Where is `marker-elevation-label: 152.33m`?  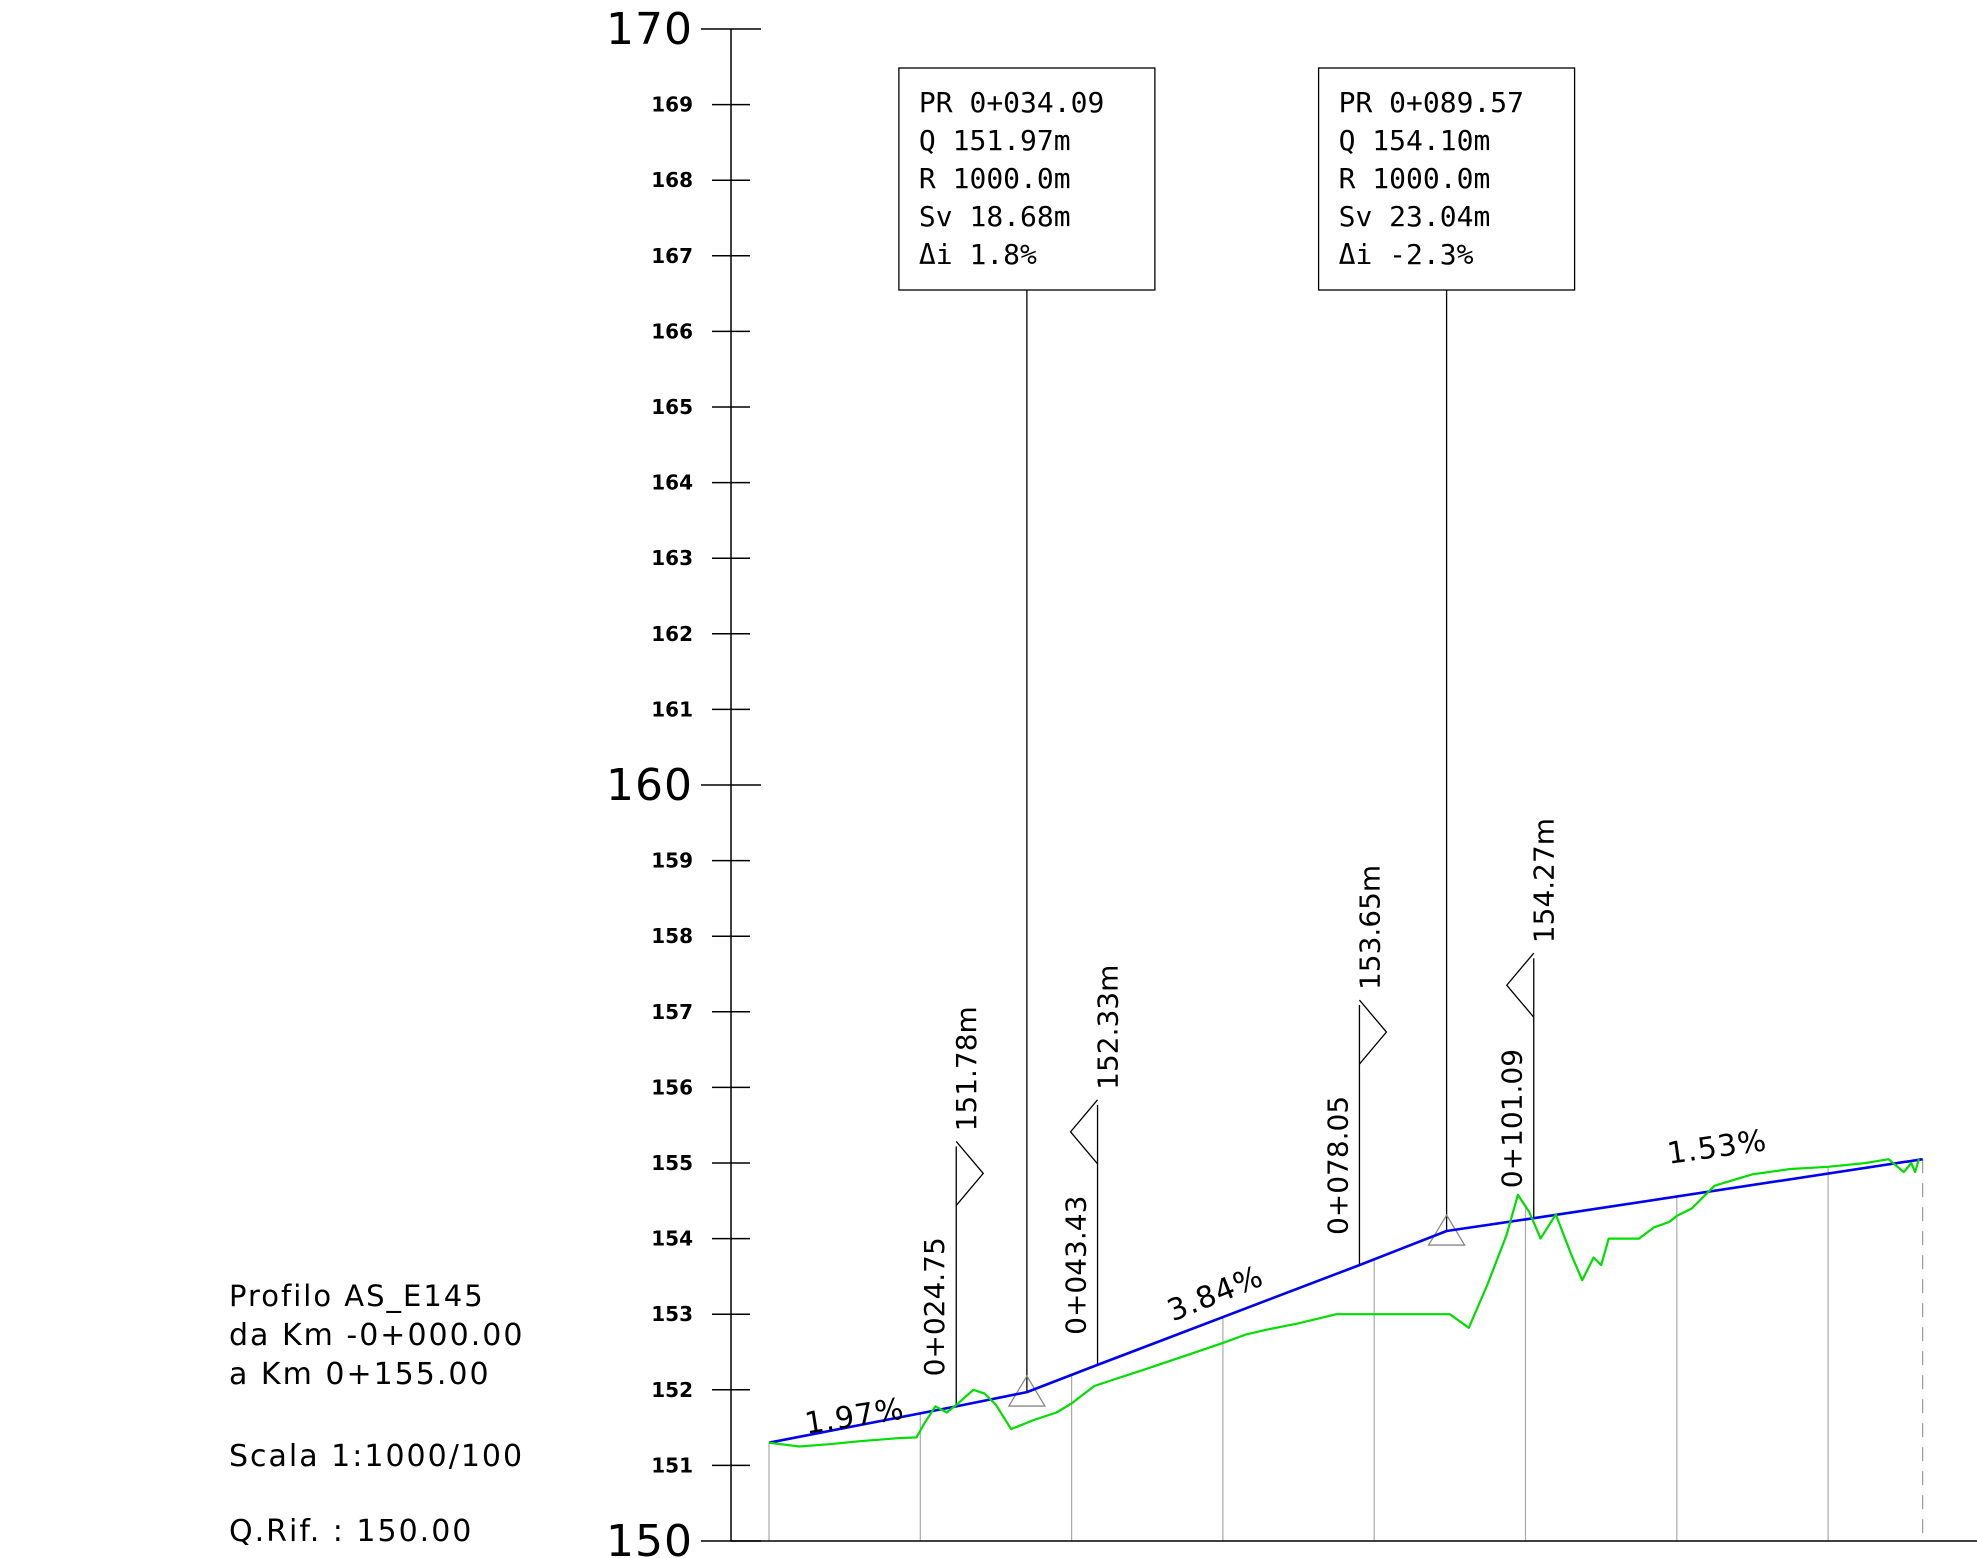
marker-elevation-label: 152.33m is located at coordinates (1108, 1027).